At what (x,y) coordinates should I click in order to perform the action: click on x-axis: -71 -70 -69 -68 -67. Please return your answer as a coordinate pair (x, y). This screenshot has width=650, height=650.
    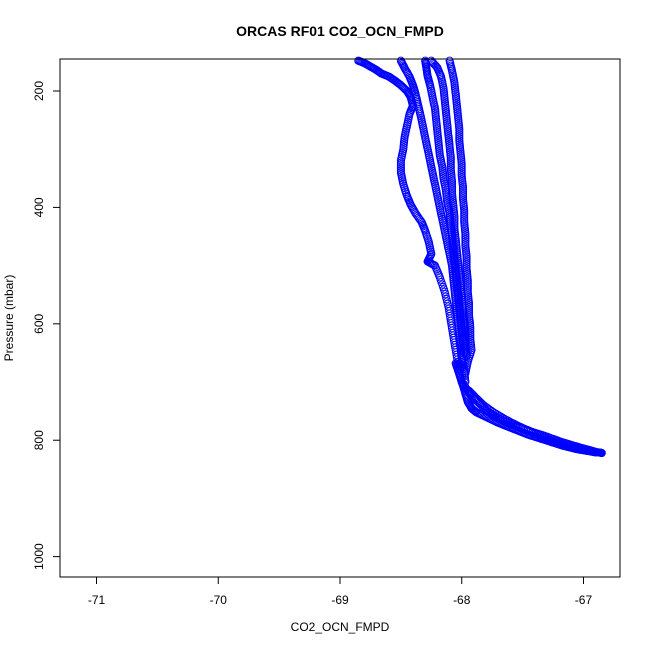
    Looking at the image, I should click on (340, 591).